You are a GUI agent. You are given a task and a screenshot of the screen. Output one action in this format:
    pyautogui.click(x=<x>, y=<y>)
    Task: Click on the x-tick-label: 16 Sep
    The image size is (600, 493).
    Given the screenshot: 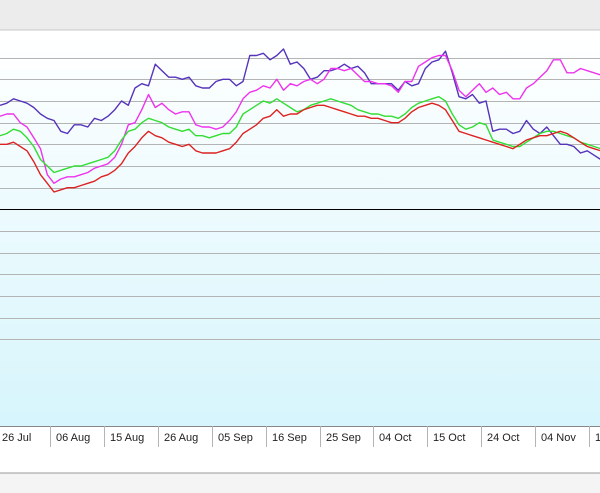 What is the action you would take?
    pyautogui.click(x=289, y=438)
    